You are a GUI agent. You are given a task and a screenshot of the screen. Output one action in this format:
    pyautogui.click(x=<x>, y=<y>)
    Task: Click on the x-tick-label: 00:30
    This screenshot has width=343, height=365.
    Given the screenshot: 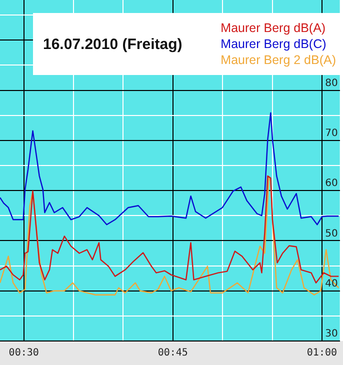 What is the action you would take?
    pyautogui.click(x=23, y=353)
    